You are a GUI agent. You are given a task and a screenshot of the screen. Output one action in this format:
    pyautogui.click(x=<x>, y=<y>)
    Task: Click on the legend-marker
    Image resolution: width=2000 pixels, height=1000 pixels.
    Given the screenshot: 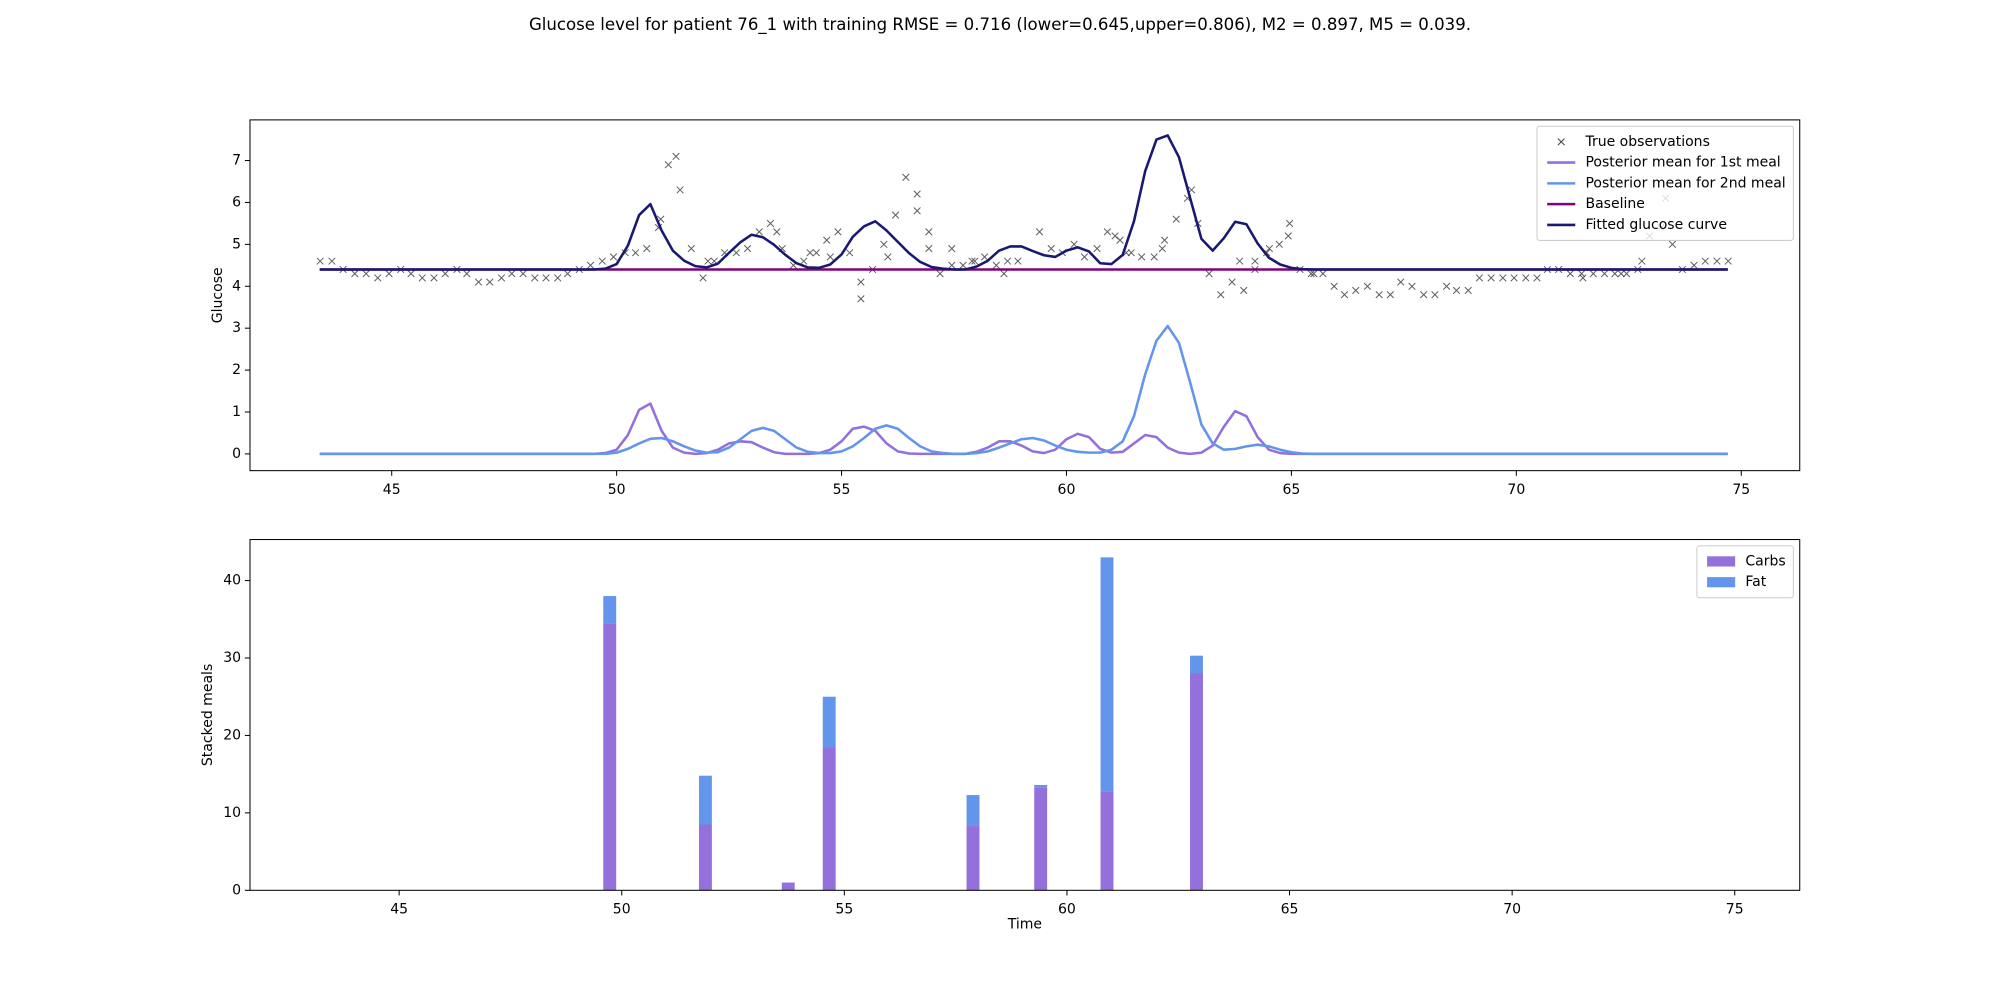 What is the action you would take?
    pyautogui.click(x=1561, y=142)
    